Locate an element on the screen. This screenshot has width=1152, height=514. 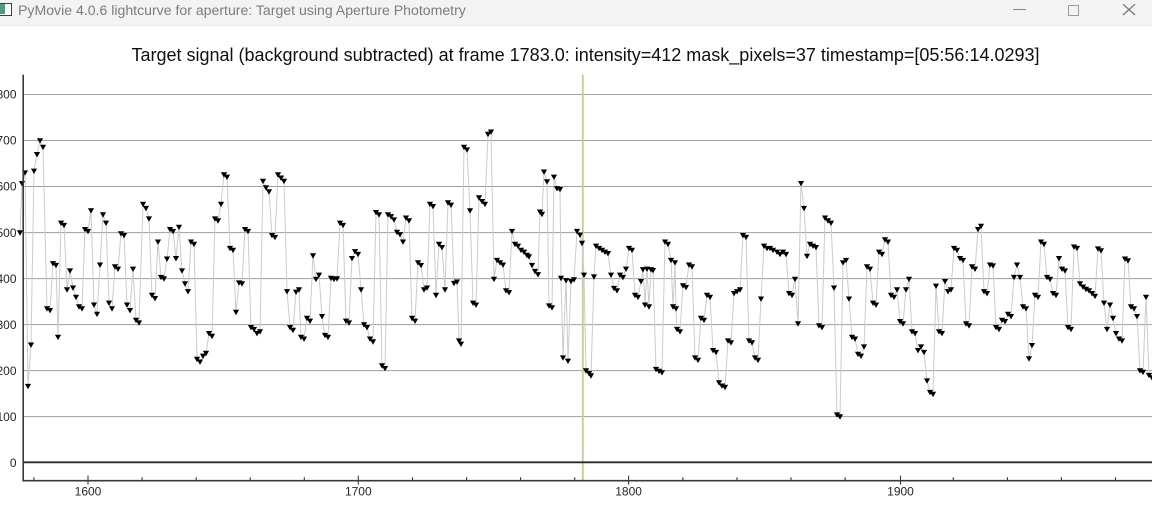
svg-text: 0 is located at coordinates (13, 463).